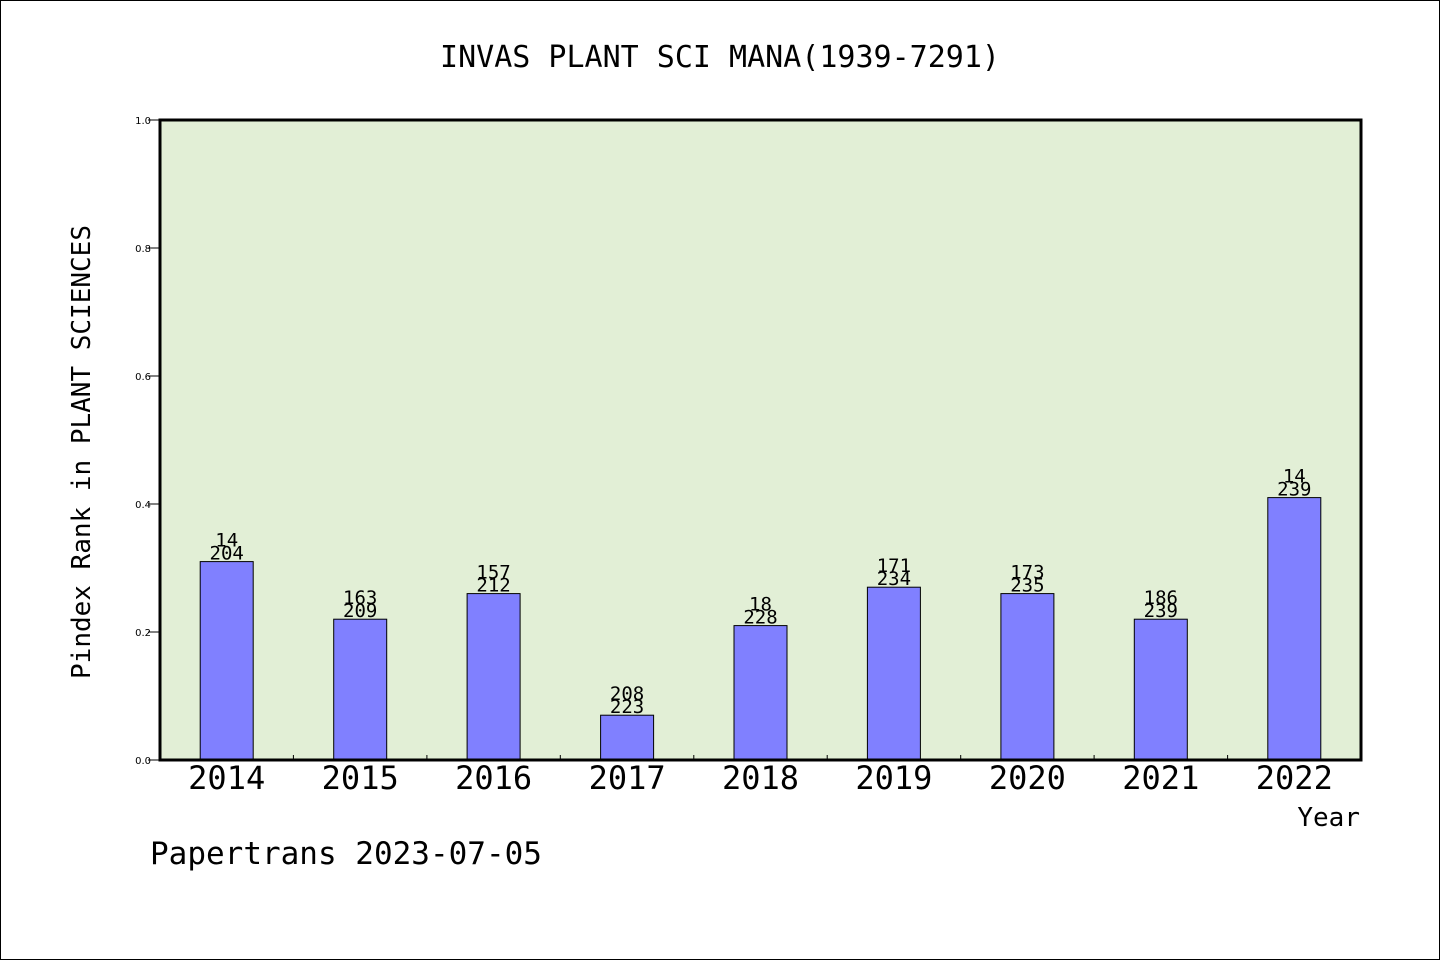  I want to click on data-label-total-2016: 212, so click(493, 586).